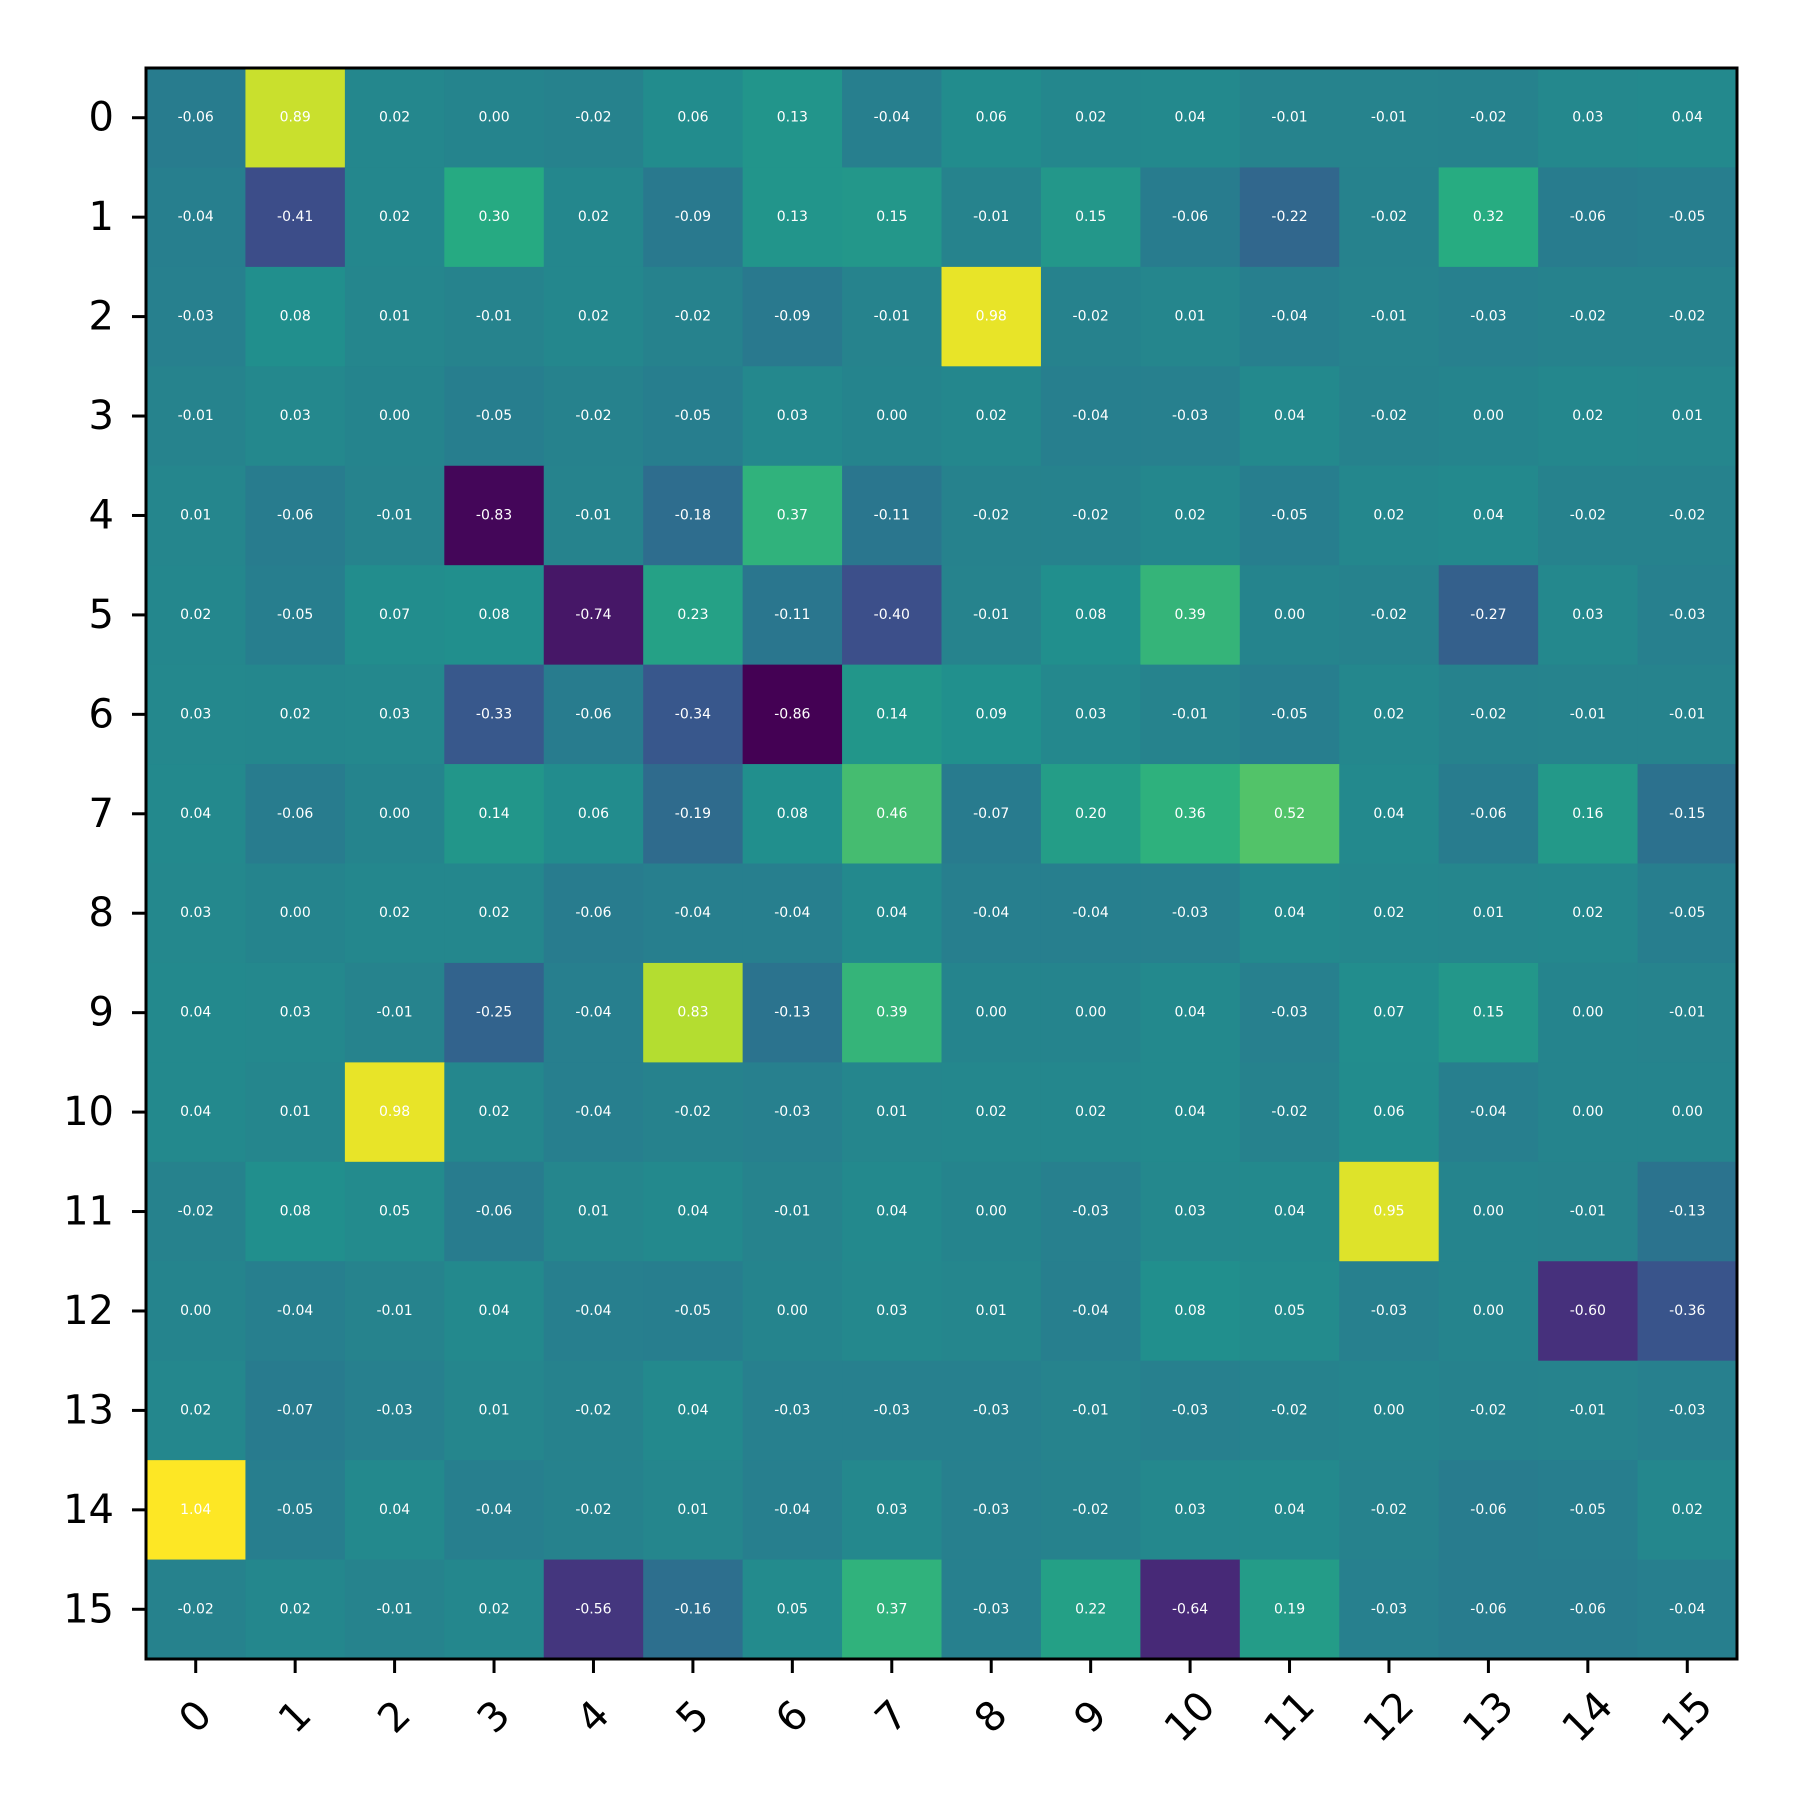 The width and height of the screenshot is (1800, 1800). What do you see at coordinates (1190, 615) in the screenshot?
I see `cell-value-label: 0.39` at bounding box center [1190, 615].